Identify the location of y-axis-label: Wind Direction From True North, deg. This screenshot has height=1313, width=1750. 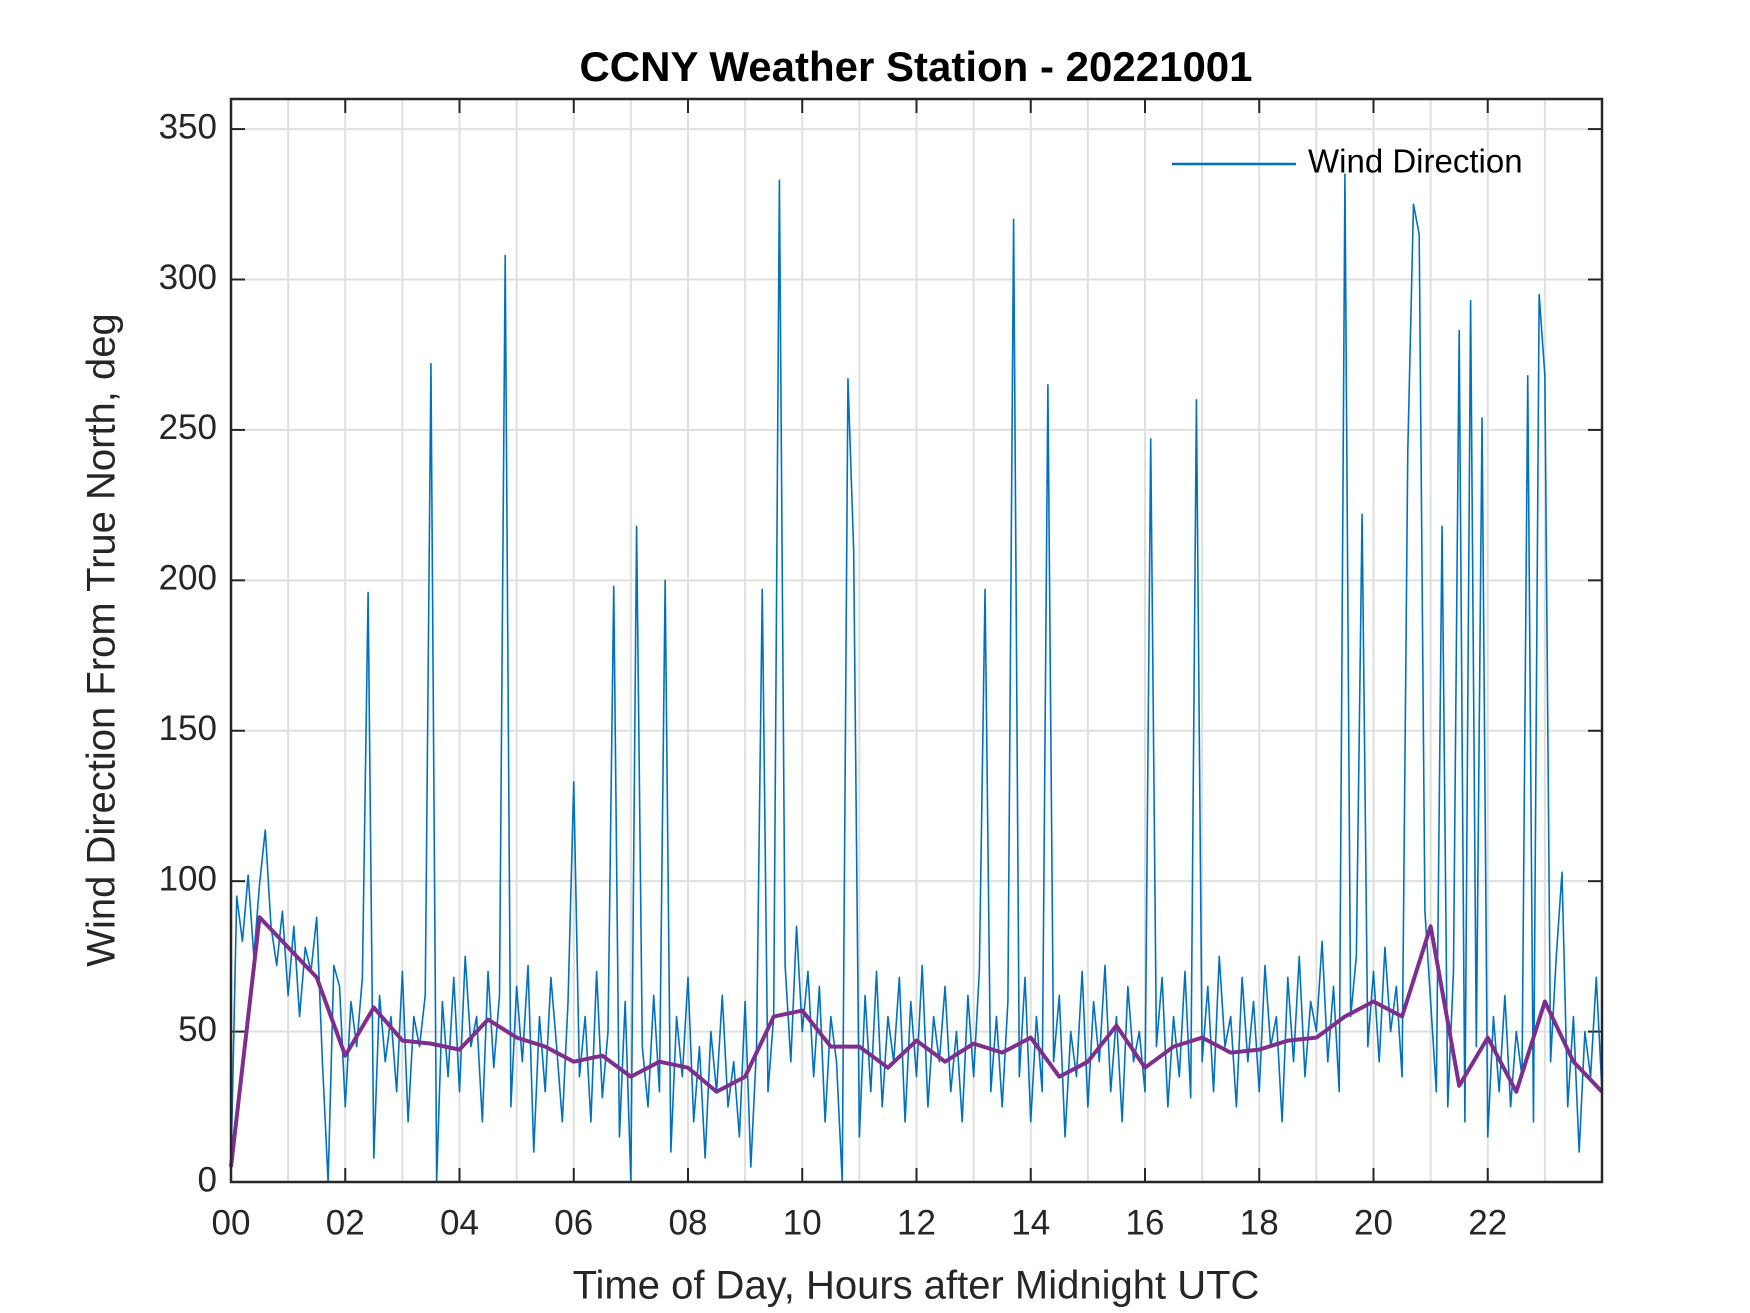
(102, 640).